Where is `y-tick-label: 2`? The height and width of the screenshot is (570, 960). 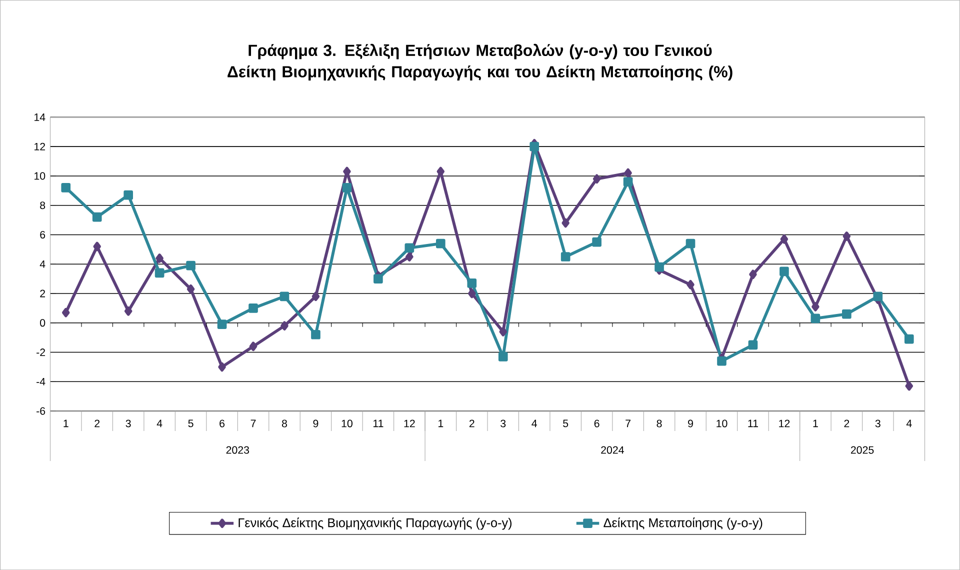
y-tick-label: 2 is located at coordinates (43, 294).